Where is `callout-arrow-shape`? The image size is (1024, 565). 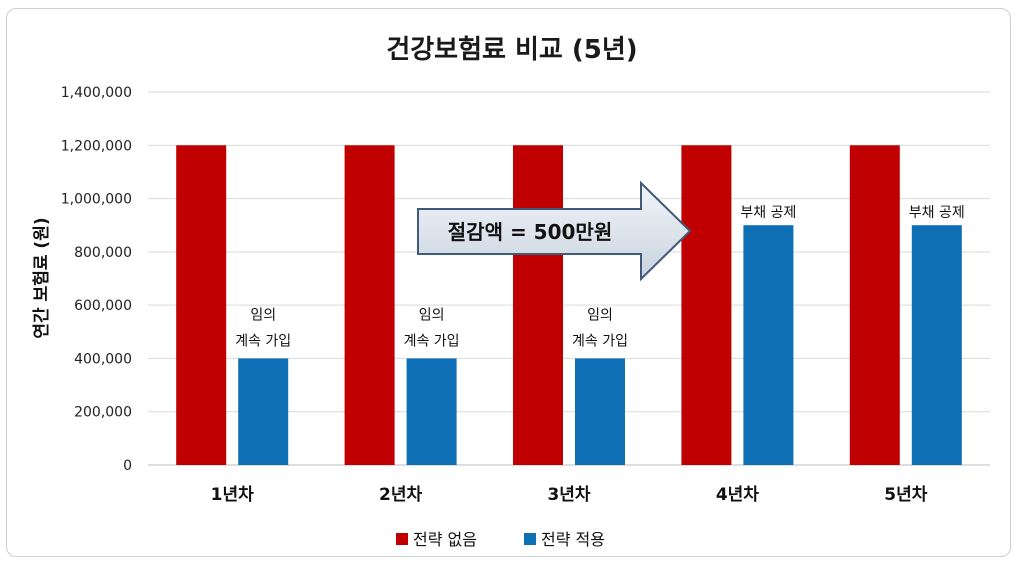
callout-arrow-shape is located at coordinates (554, 231).